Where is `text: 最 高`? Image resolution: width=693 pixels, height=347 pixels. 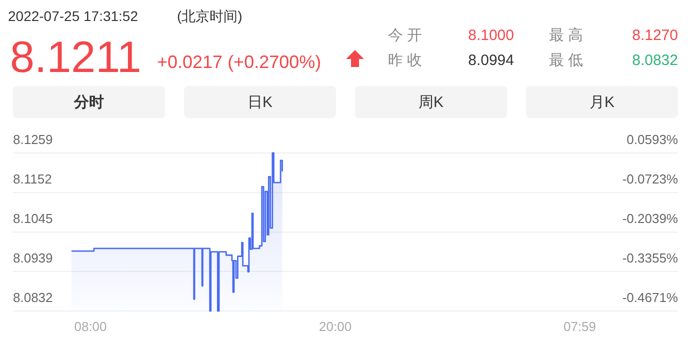 text: 最 高 is located at coordinates (566, 35).